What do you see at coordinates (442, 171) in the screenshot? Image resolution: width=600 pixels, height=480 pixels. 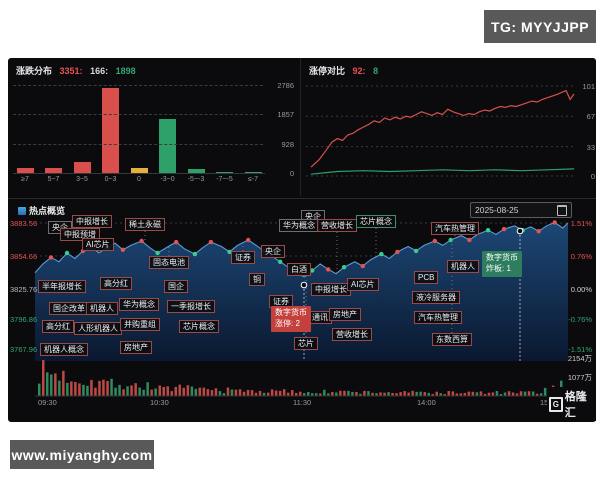 I see `limit-series-down` at bounding box center [442, 171].